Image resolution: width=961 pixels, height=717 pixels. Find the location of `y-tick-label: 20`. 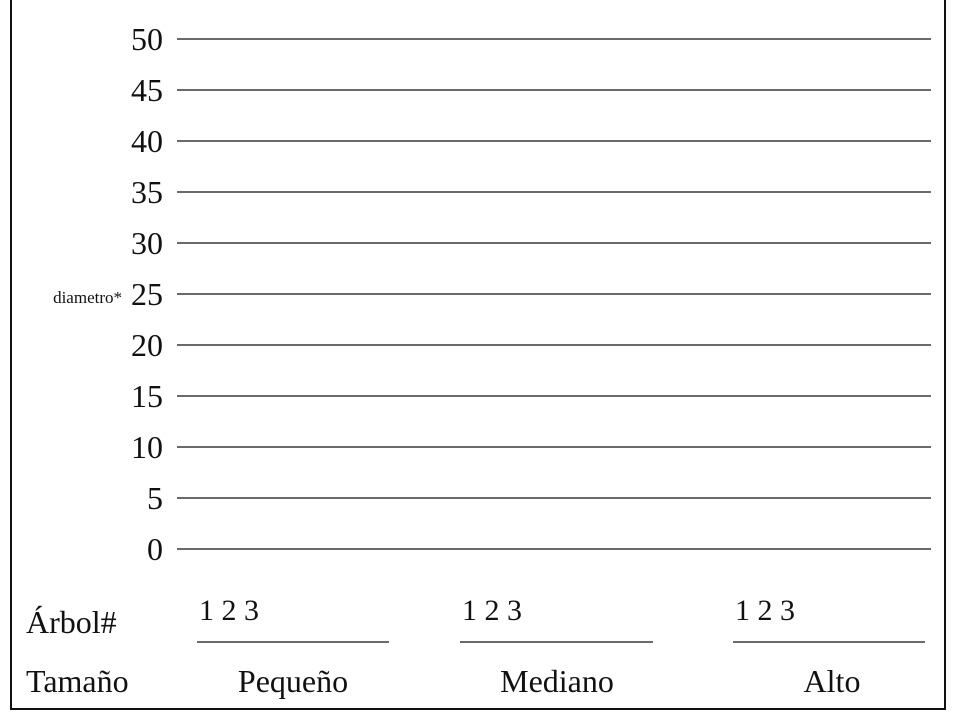

y-tick-label: 20 is located at coordinates (147, 345).